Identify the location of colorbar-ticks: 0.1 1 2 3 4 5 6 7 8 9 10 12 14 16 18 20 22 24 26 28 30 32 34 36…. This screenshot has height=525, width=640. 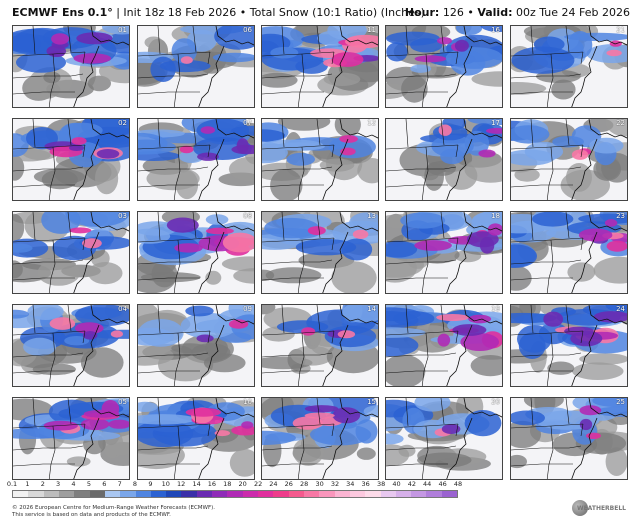
(234, 485).